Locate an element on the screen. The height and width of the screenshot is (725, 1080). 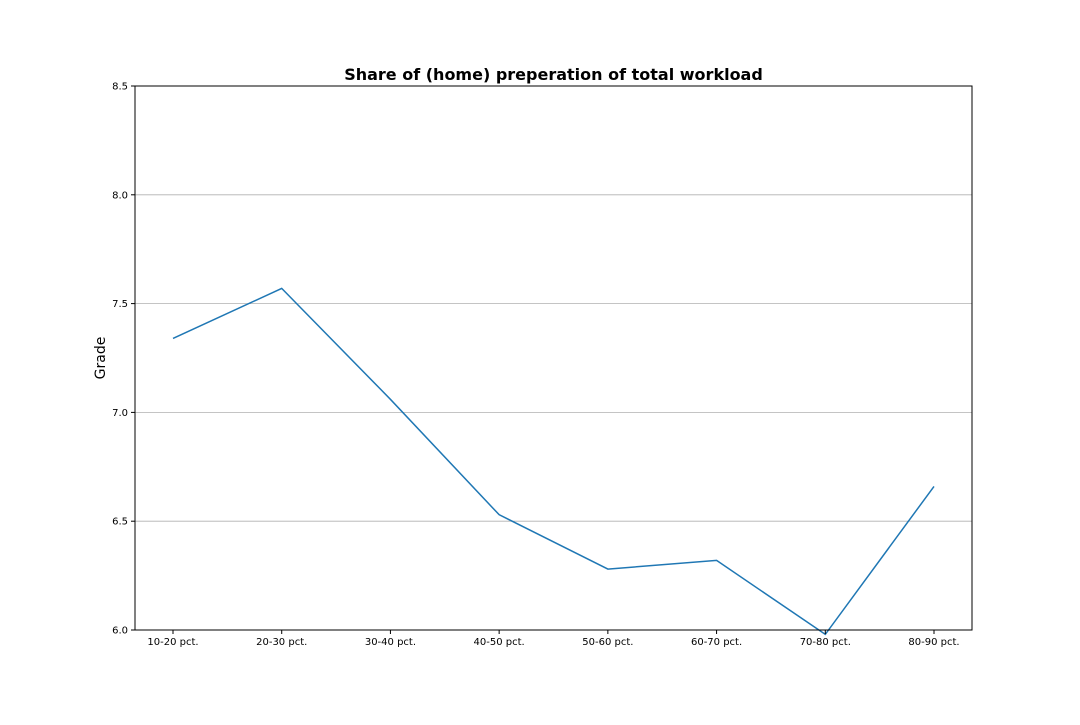
y-tick-label-4: 8.0 is located at coordinates (120, 195).